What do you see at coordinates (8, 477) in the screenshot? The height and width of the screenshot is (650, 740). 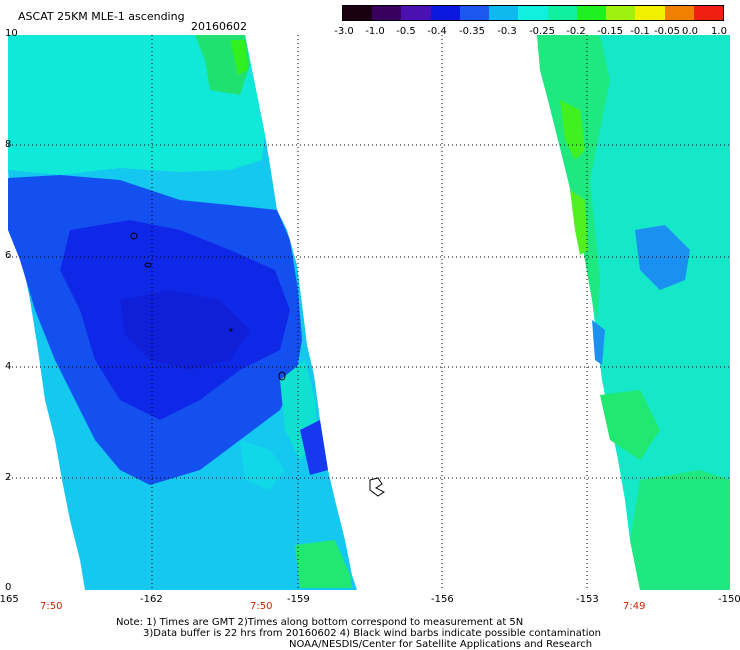 I see `y-axis-label: 2` at bounding box center [8, 477].